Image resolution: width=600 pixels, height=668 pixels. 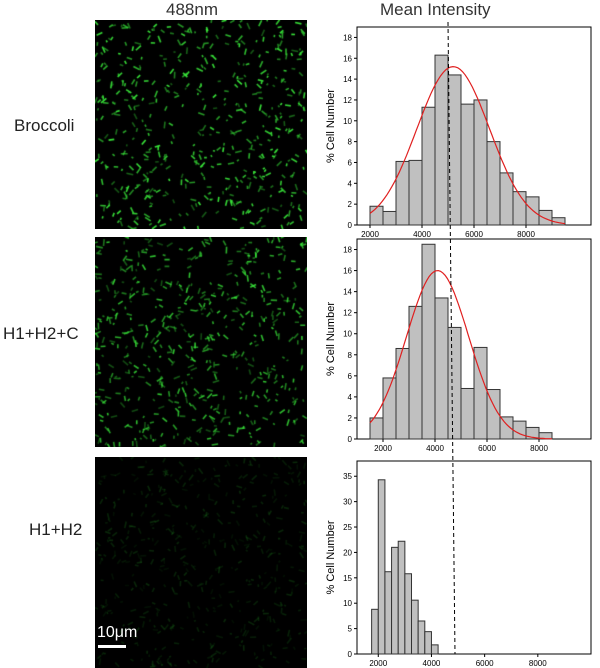 I want to click on y-tick-label: 30, so click(x=347, y=502).